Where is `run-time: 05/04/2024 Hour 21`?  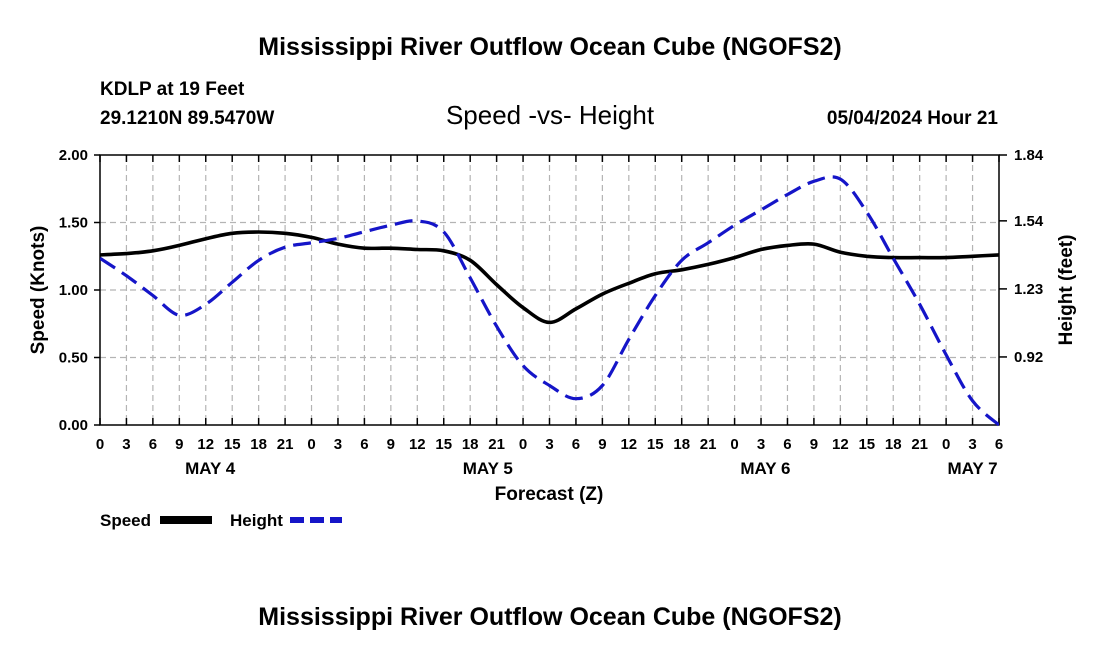
run-time: 05/04/2024 Hour 21 is located at coordinates (913, 118).